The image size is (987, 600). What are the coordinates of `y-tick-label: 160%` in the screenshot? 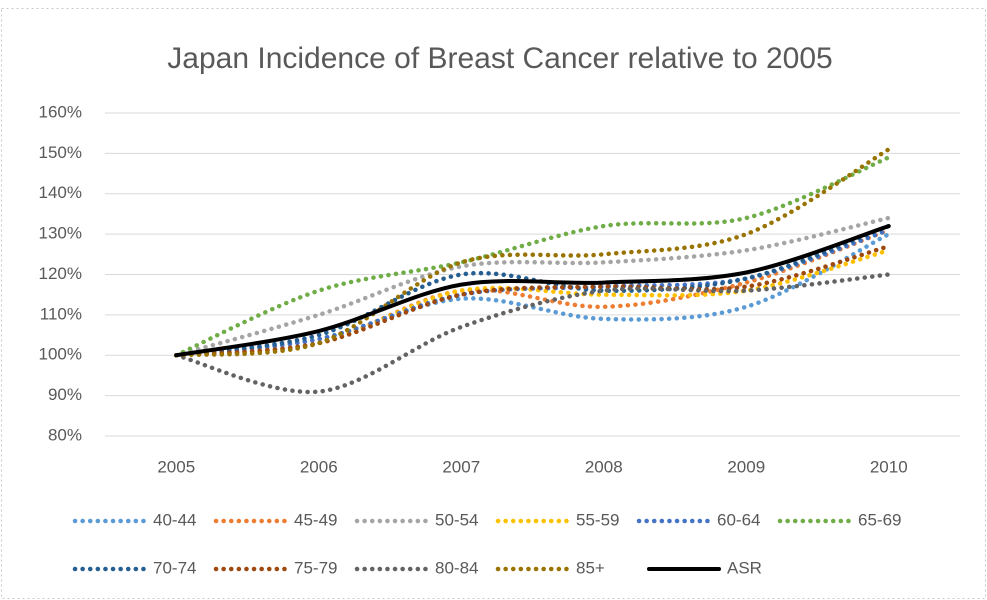 It's located at (60, 111).